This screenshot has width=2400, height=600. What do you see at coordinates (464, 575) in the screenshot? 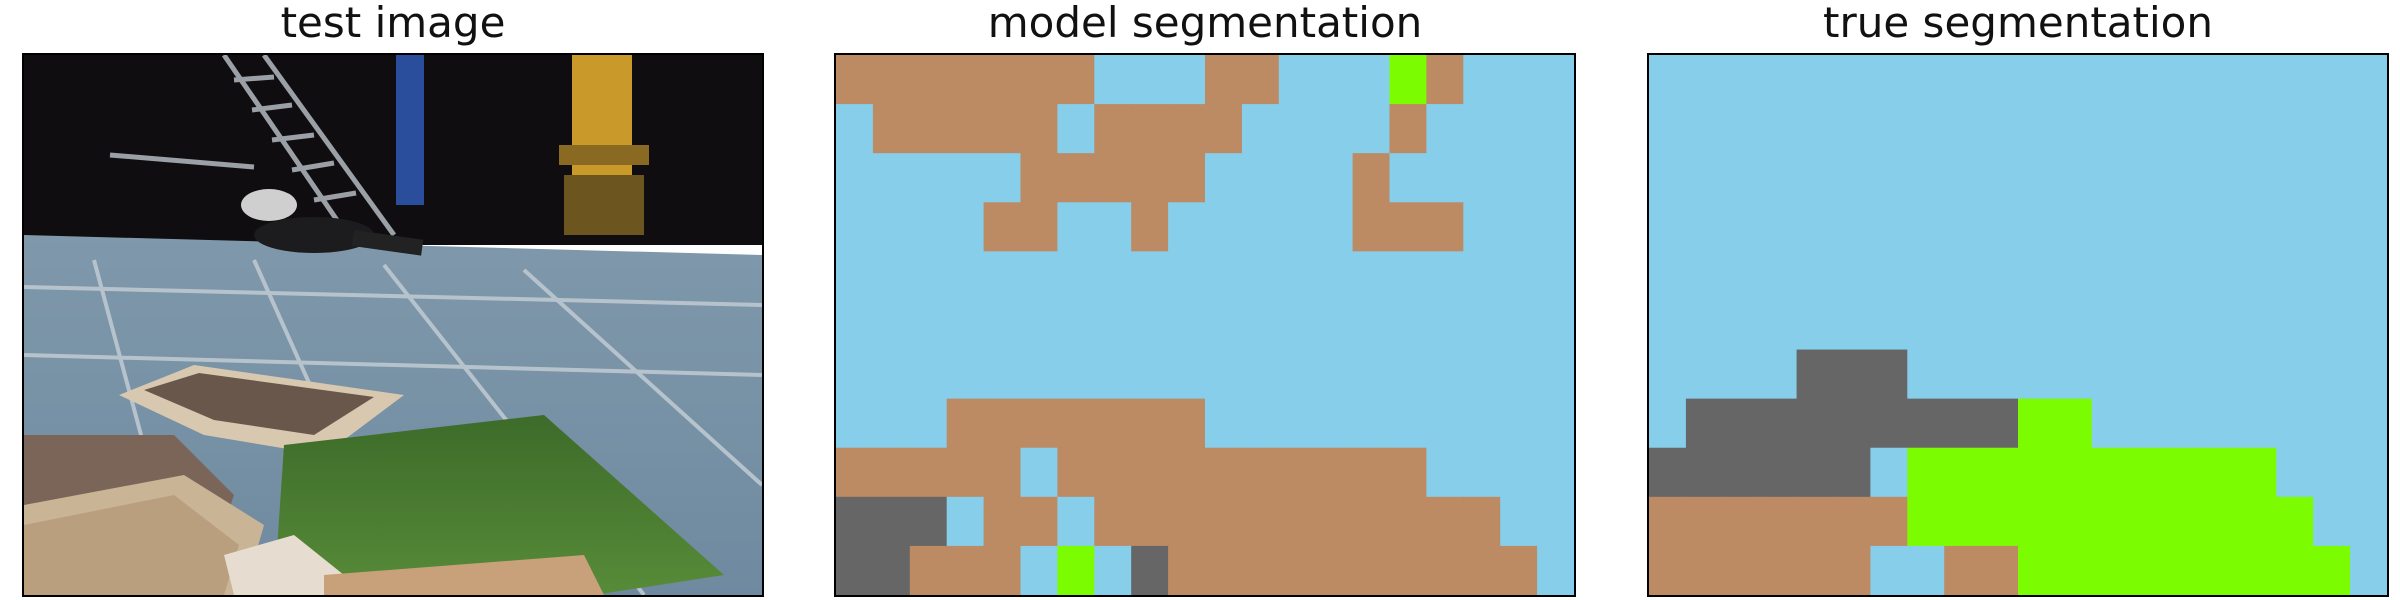
I see `cardboard` at bounding box center [464, 575].